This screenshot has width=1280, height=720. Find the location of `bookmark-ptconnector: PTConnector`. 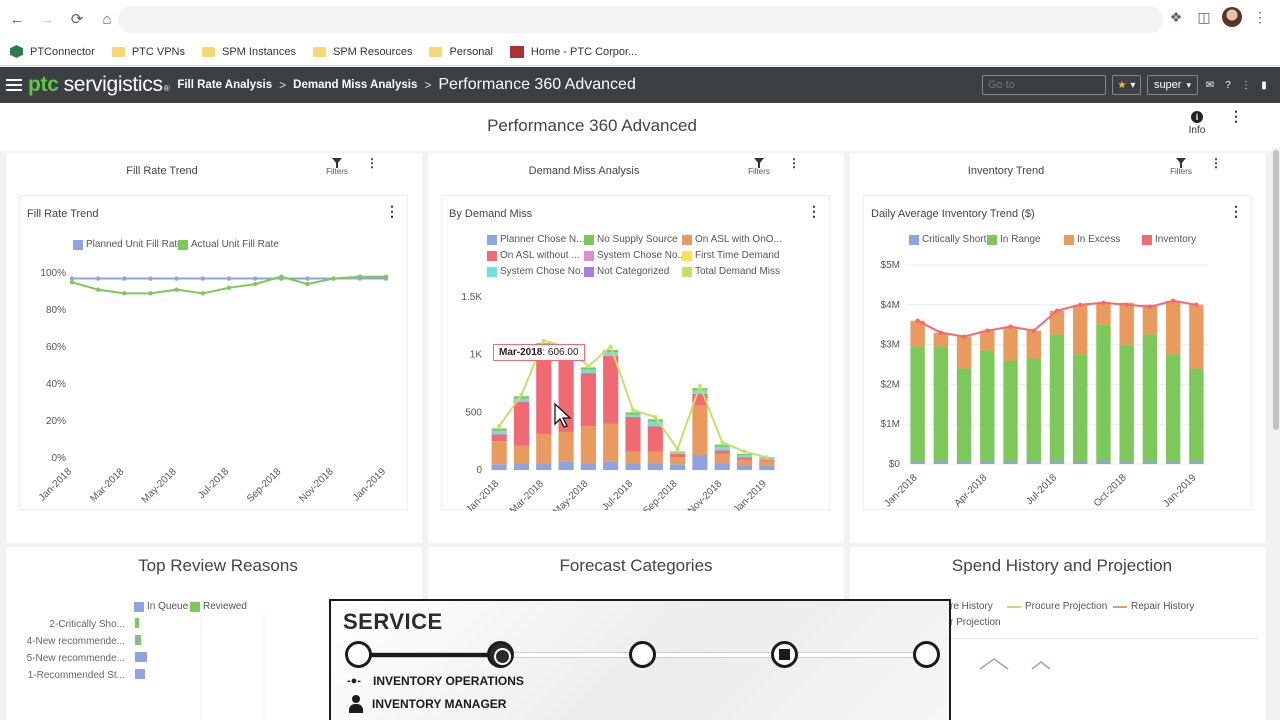

bookmark-ptconnector: PTConnector is located at coordinates (52, 51).